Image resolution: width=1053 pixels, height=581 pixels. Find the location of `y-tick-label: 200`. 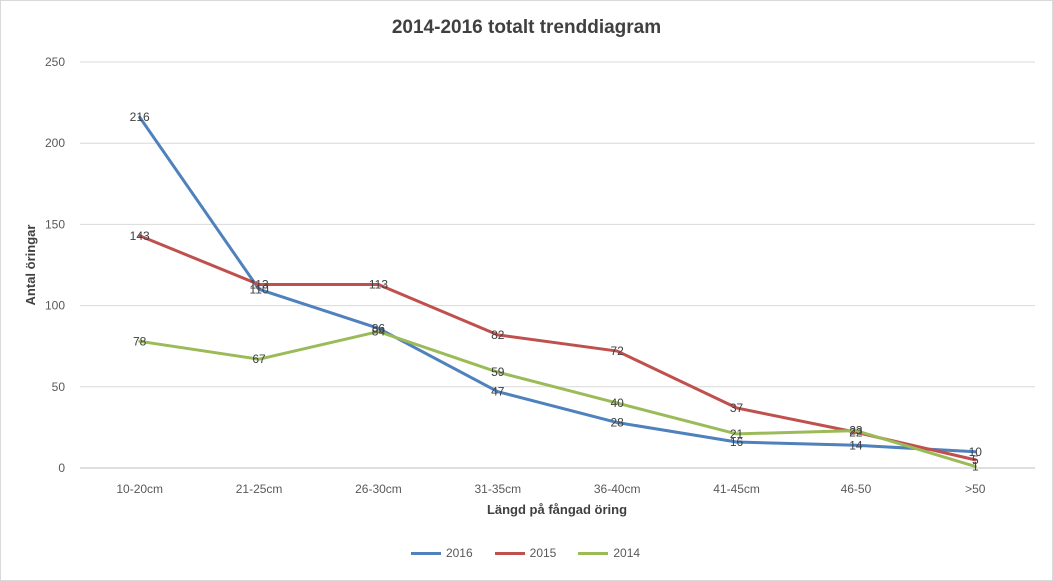

y-tick-label: 200 is located at coordinates (55, 143).